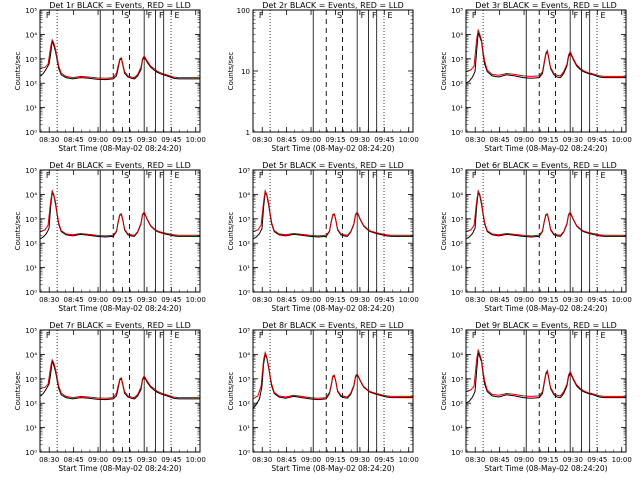 This screenshot has height=480, width=640. I want to click on y-tick-label: 10, so click(245, 72).